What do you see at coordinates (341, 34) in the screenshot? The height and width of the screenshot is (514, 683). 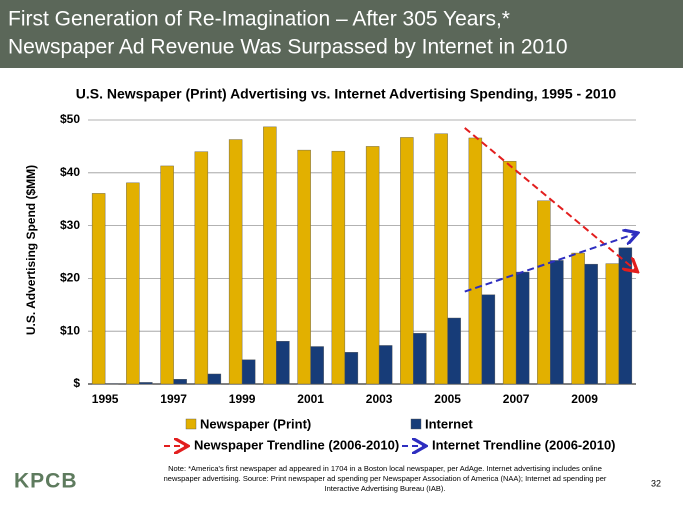 I see `header-bar` at bounding box center [341, 34].